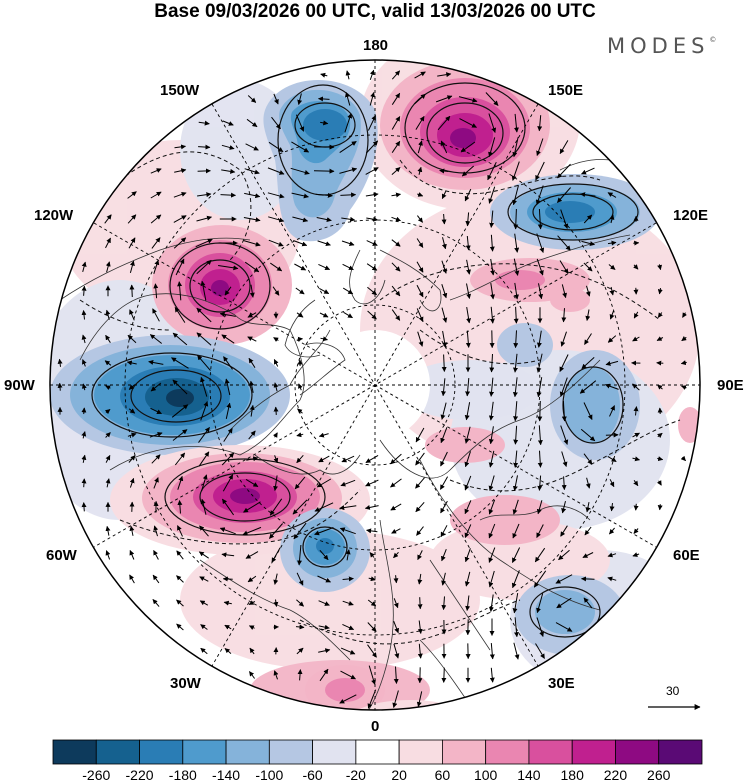  What do you see at coordinates (572, 775) in the screenshot?
I see `colorbar-tick-label: 180` at bounding box center [572, 775].